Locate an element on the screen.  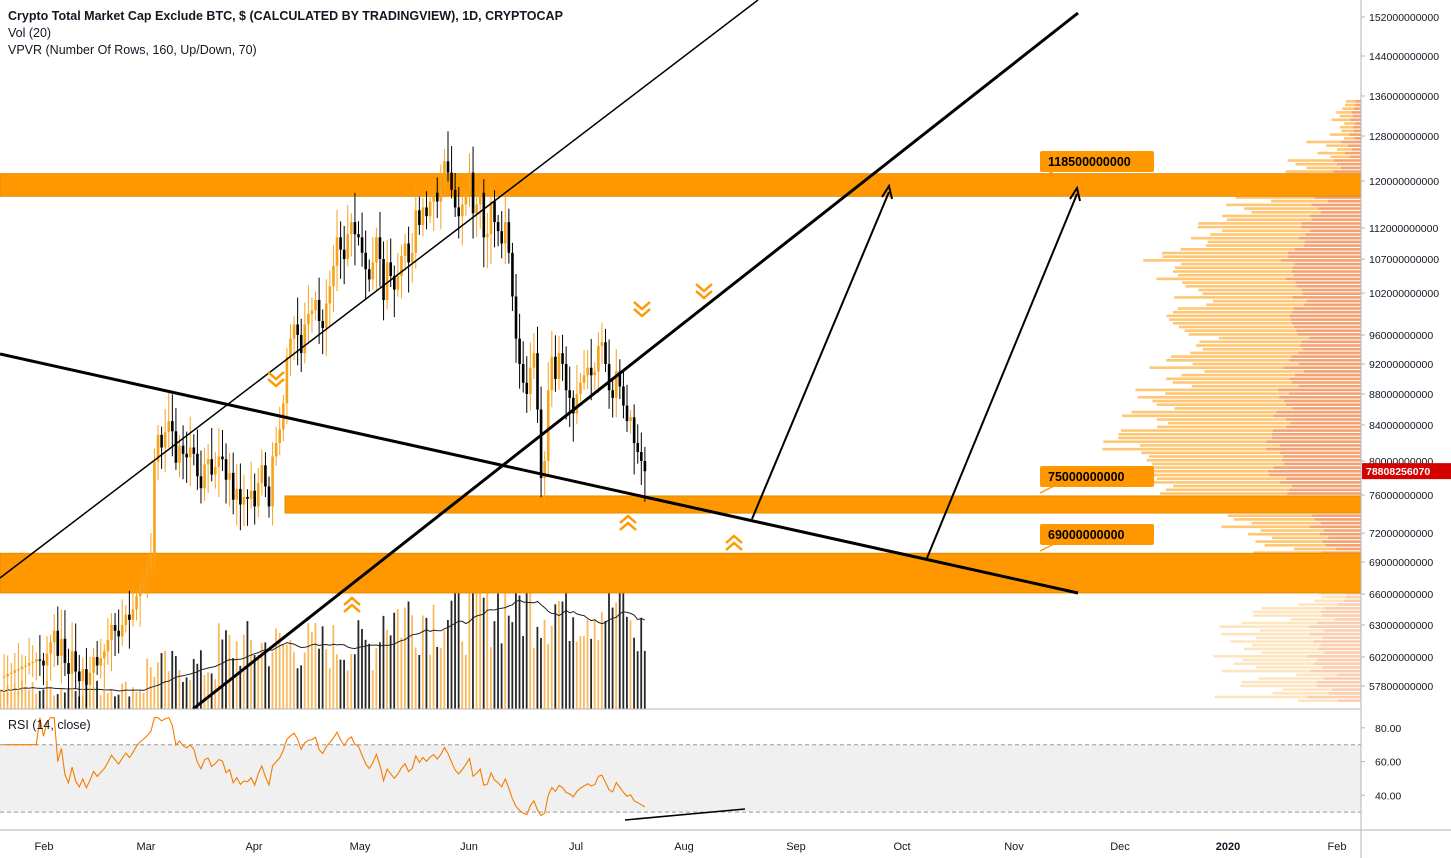
volume-pane is located at coordinates (323, 634).